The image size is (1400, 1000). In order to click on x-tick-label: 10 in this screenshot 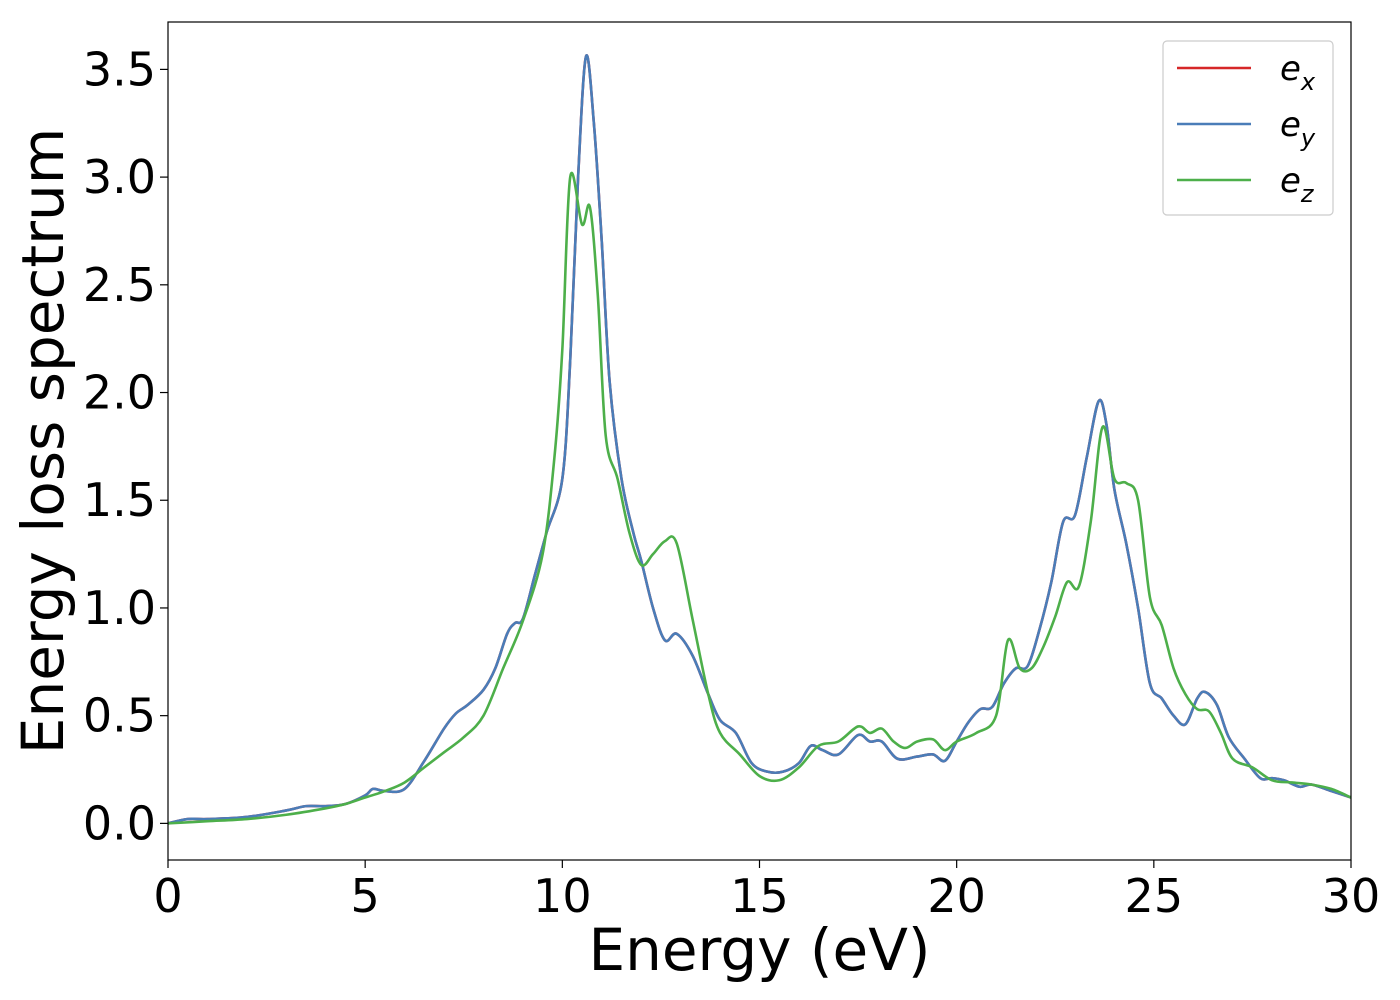, I will do `click(562, 896)`.